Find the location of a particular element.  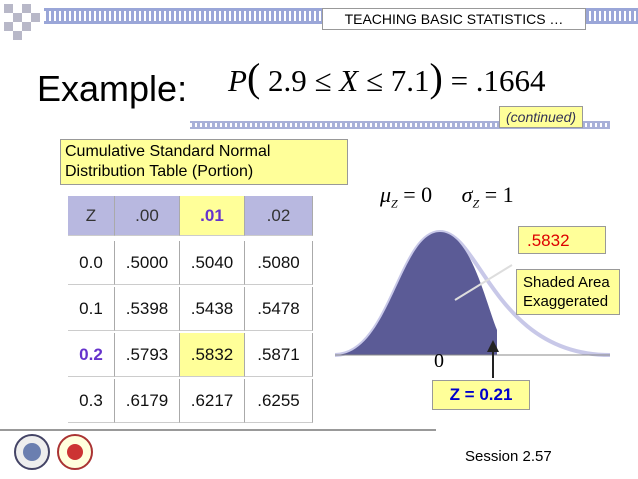

mu-eq: = 0 is located at coordinates (418, 194).